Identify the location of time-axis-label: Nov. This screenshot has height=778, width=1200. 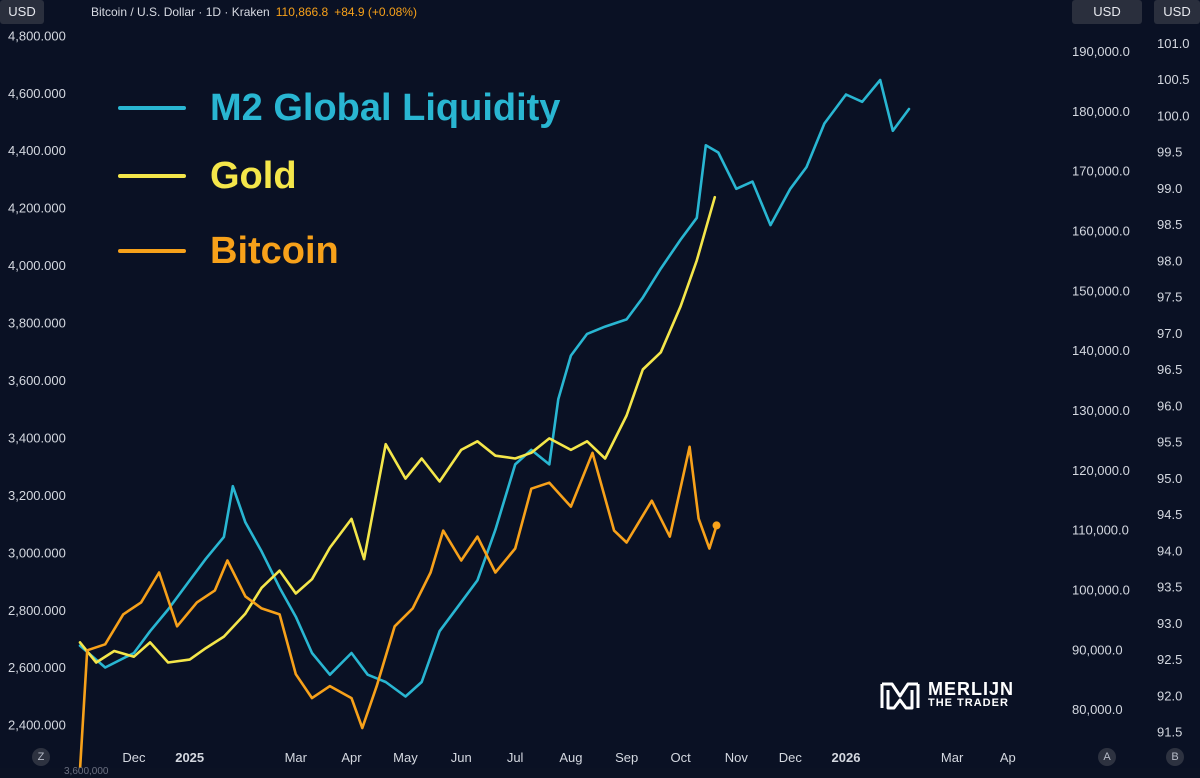
(737, 757).